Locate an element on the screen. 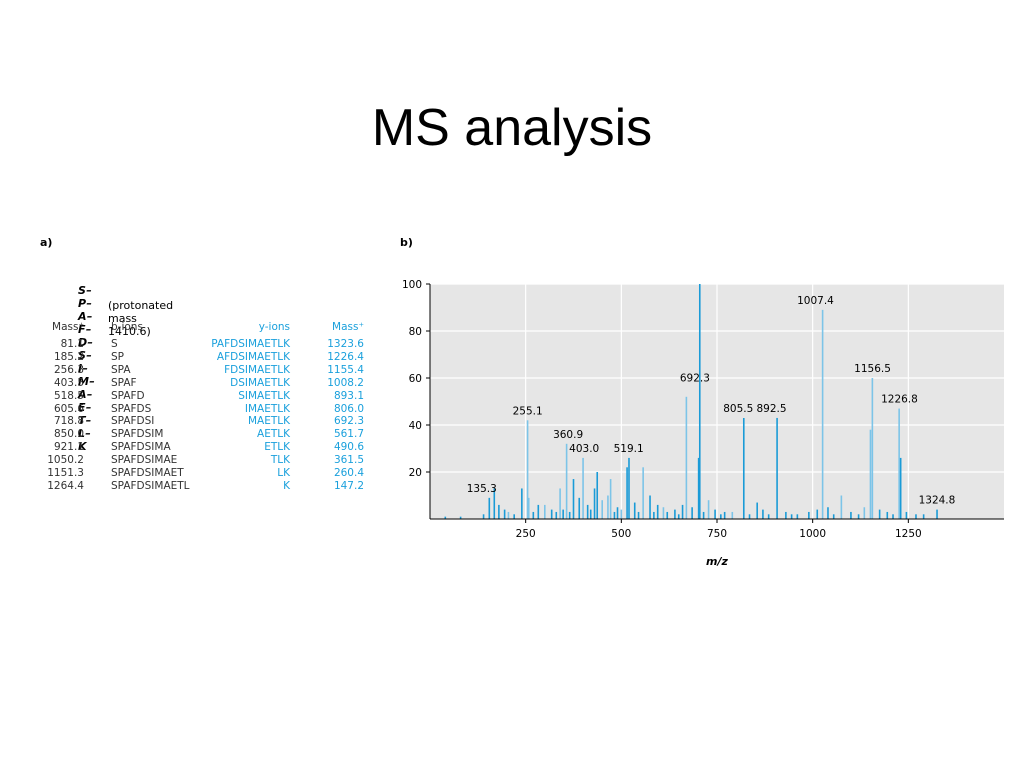 Image resolution: width=1024 pixels, height=768 pixels. panel-b-label: b) is located at coordinates (406, 242).